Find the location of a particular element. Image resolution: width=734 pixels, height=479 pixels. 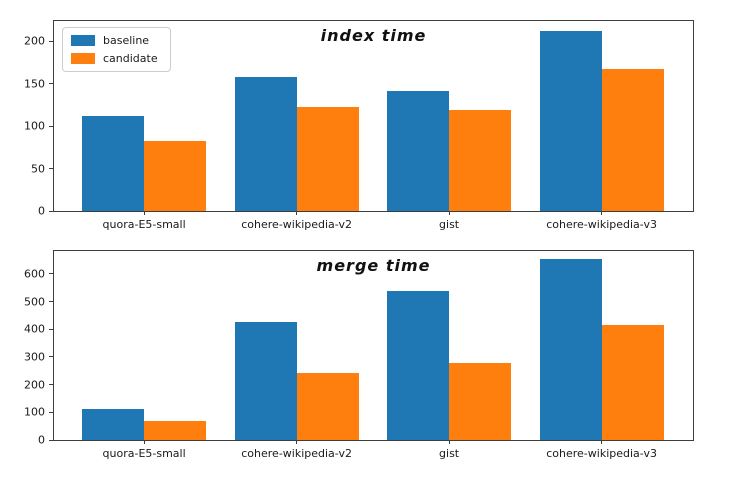

y-tick-label: 150 is located at coordinates (34, 84).